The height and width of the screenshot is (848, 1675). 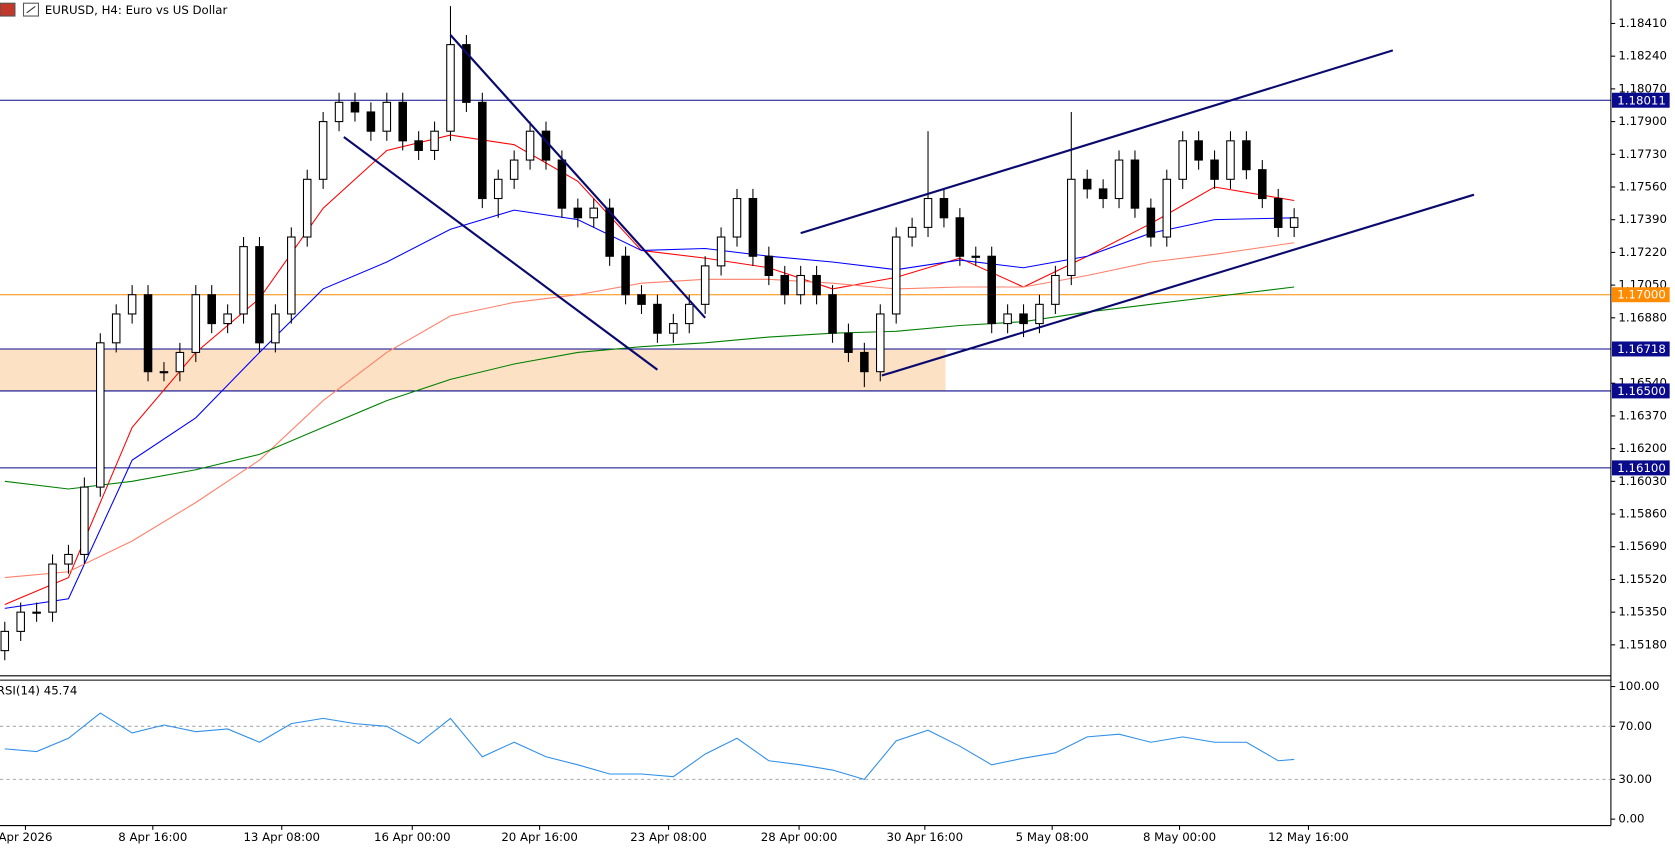 What do you see at coordinates (1642, 415) in the screenshot?
I see `y-tick-label: 1.16370` at bounding box center [1642, 415].